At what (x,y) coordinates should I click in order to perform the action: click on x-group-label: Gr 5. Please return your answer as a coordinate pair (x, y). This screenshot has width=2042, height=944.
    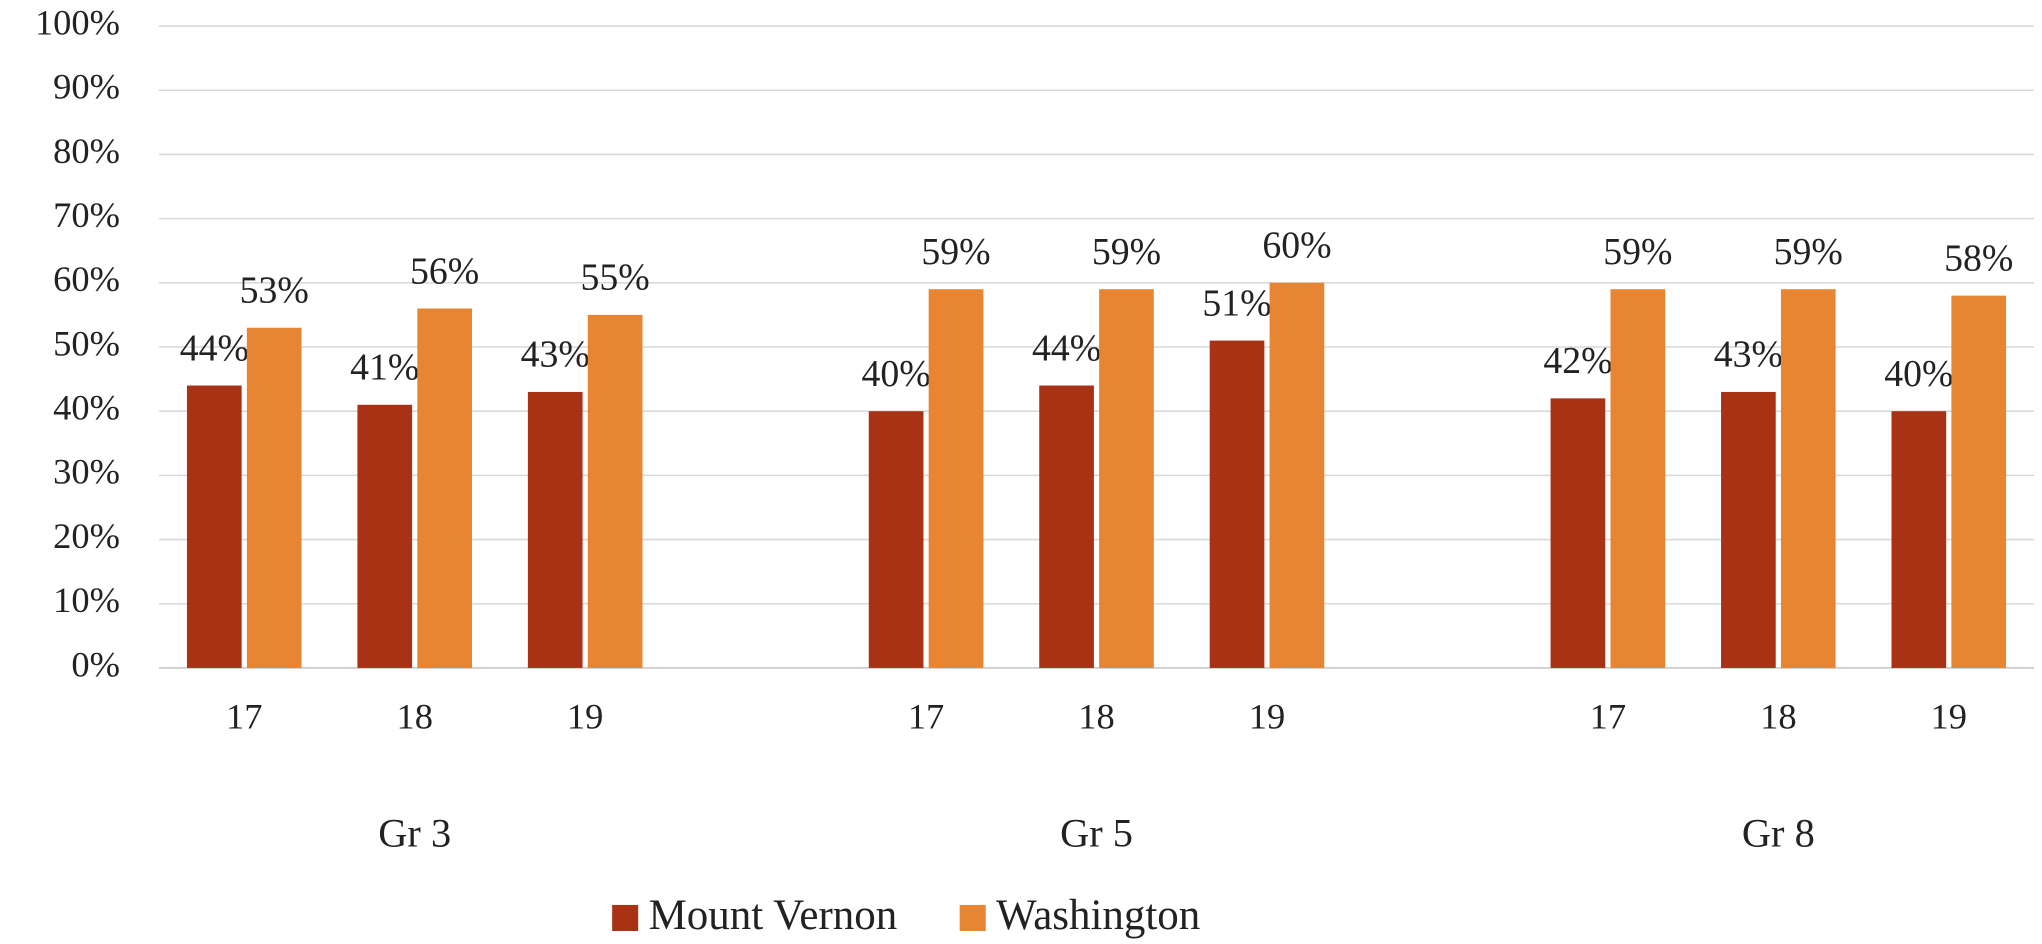
    Looking at the image, I should click on (1096, 832).